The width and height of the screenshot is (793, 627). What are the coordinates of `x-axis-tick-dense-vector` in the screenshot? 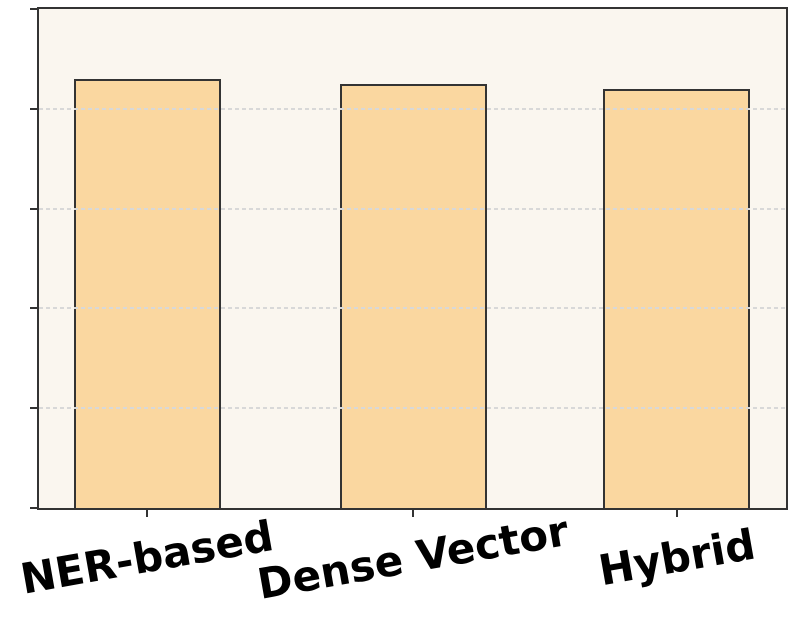 It's located at (413, 513).